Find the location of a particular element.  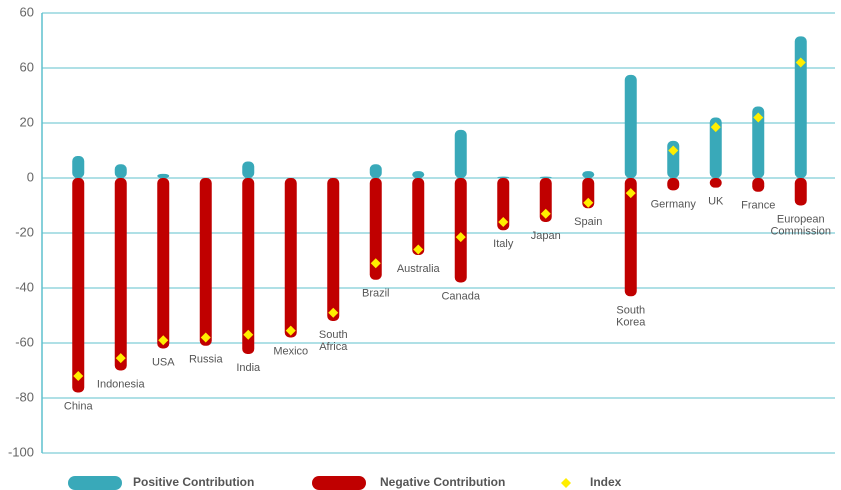

category-label: Mexico is located at coordinates (290, 351).